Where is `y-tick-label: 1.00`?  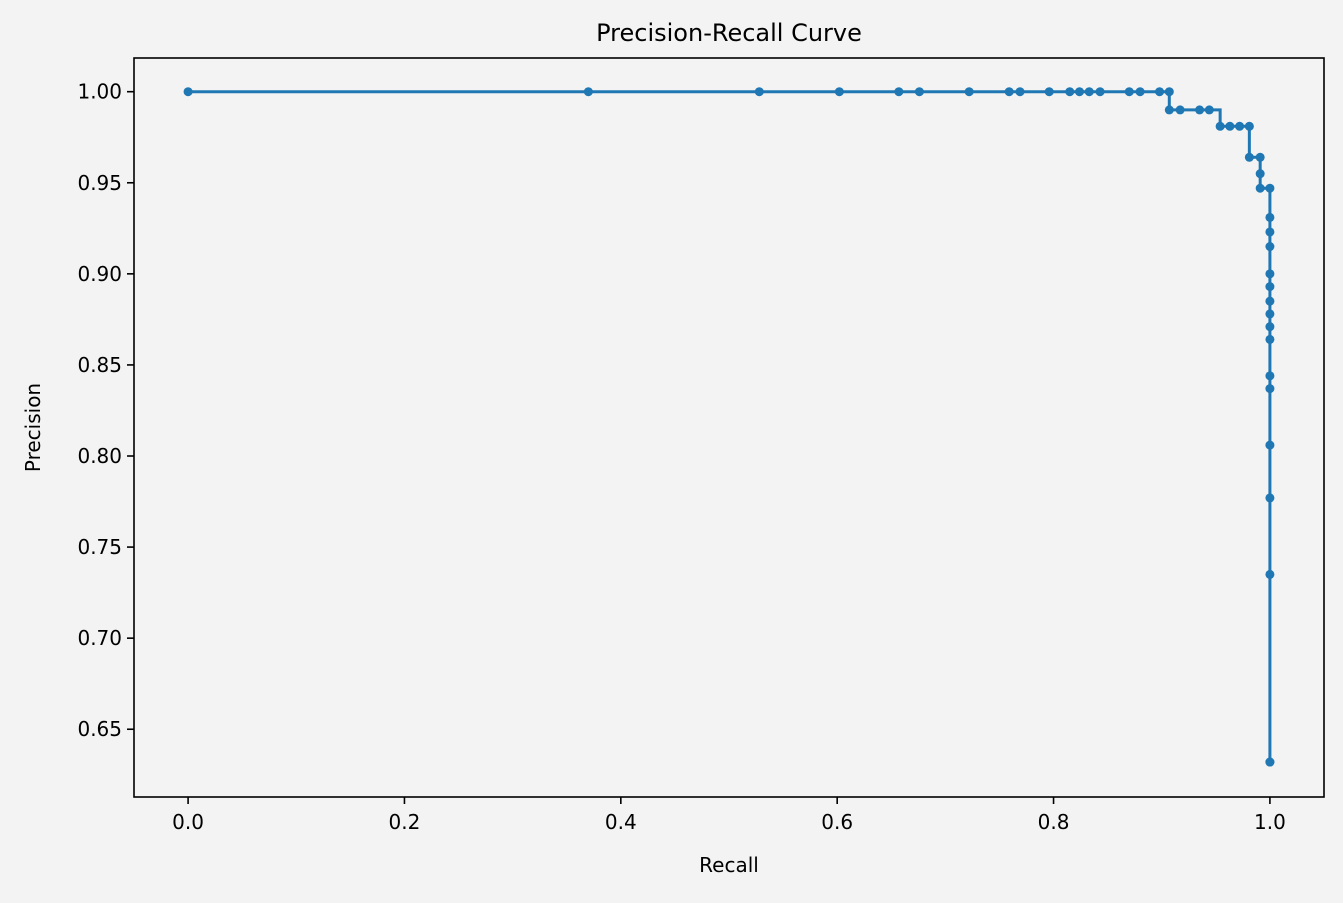 y-tick-label: 1.00 is located at coordinates (99, 92).